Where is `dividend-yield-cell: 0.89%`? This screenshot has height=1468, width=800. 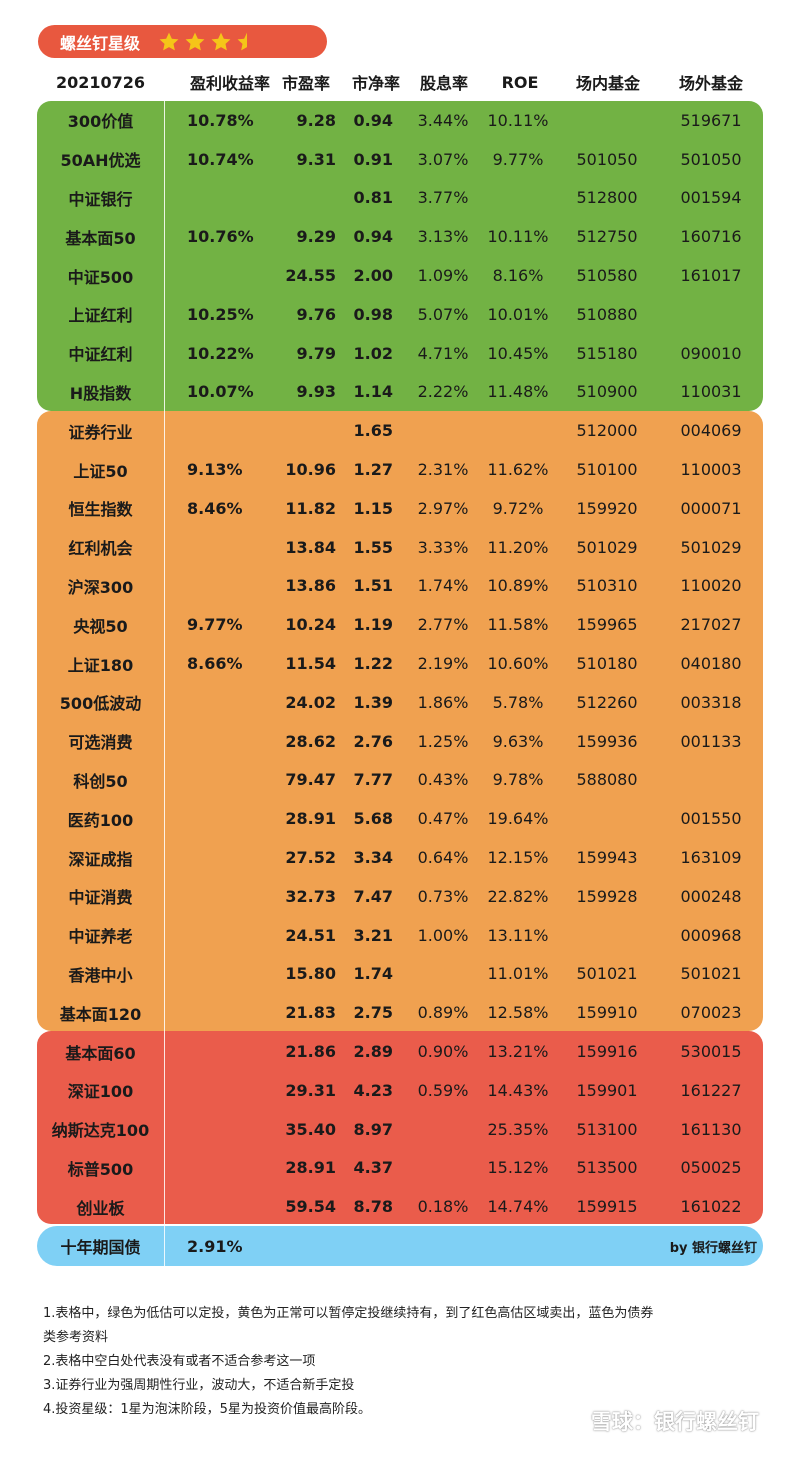 dividend-yield-cell: 0.89% is located at coordinates (443, 1013).